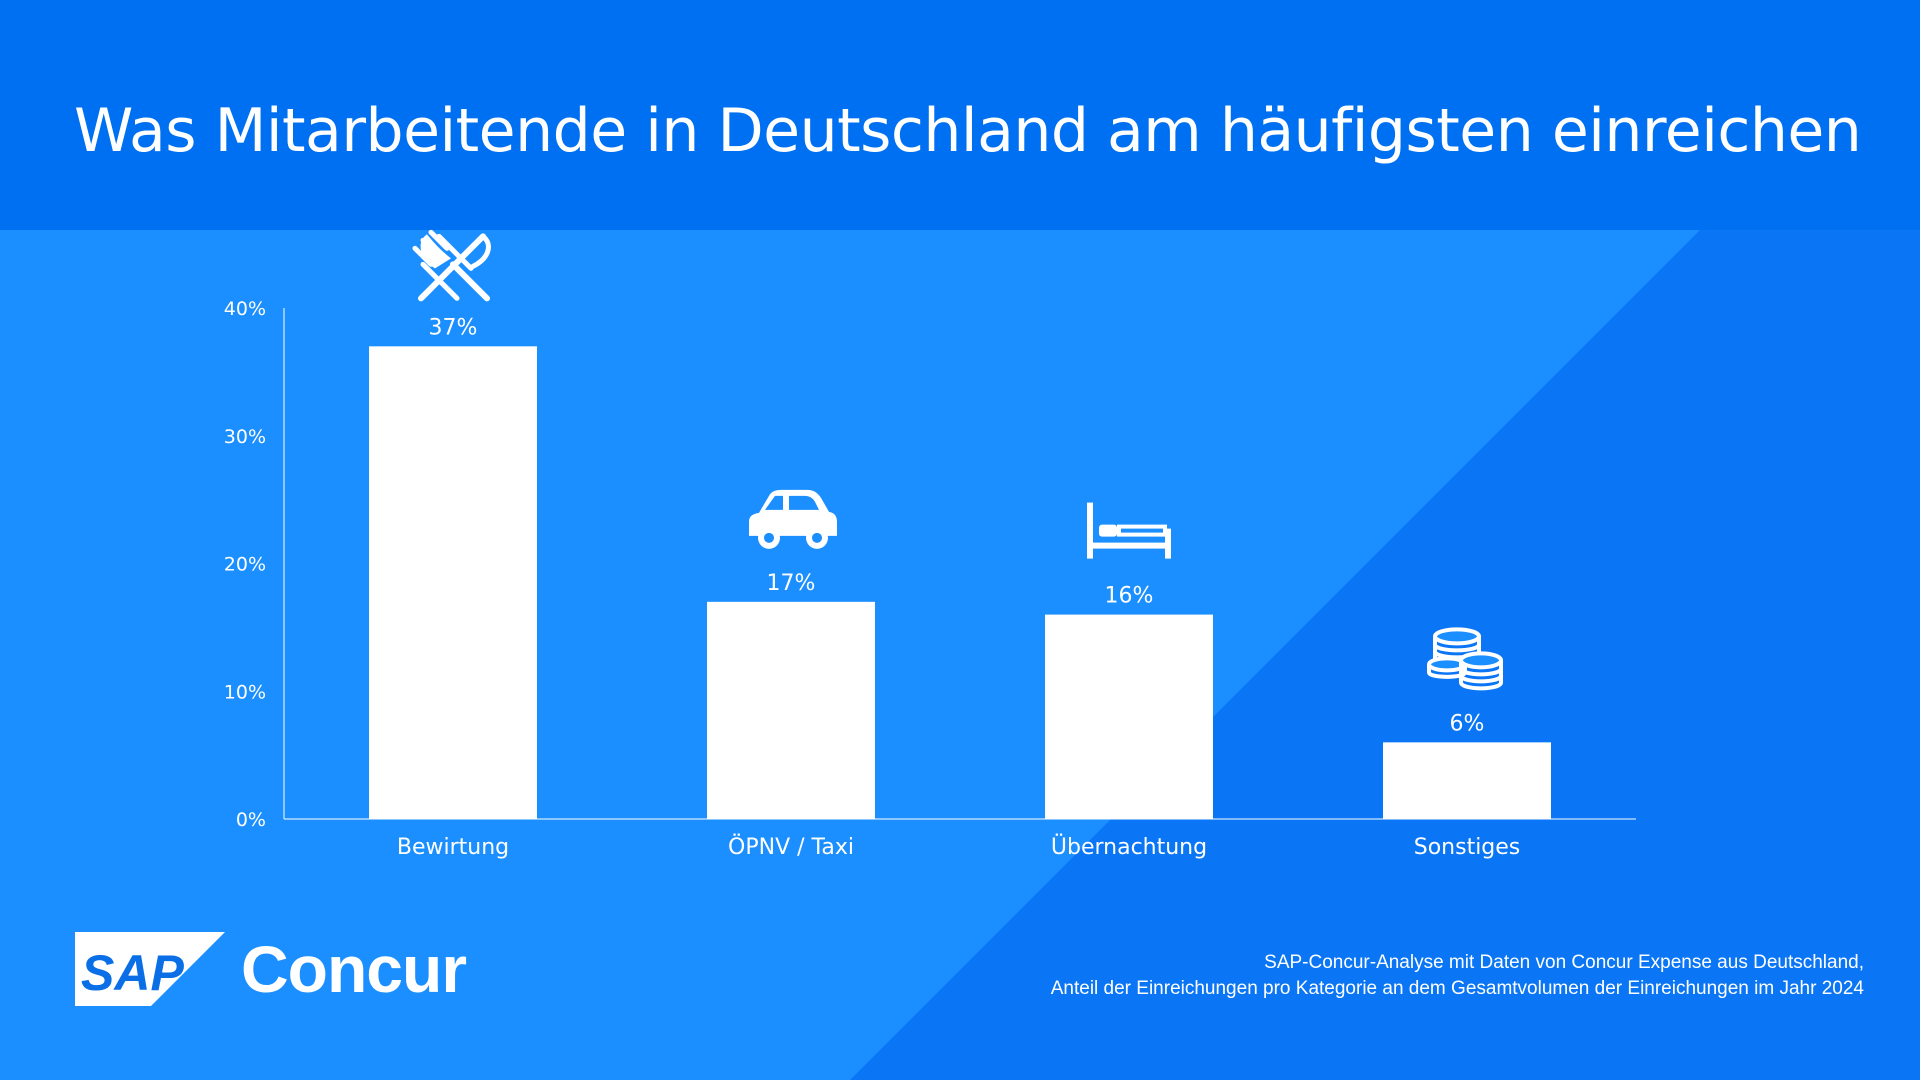 This screenshot has height=1080, width=1920. What do you see at coordinates (453, 327) in the screenshot?
I see `value-label: 37%` at bounding box center [453, 327].